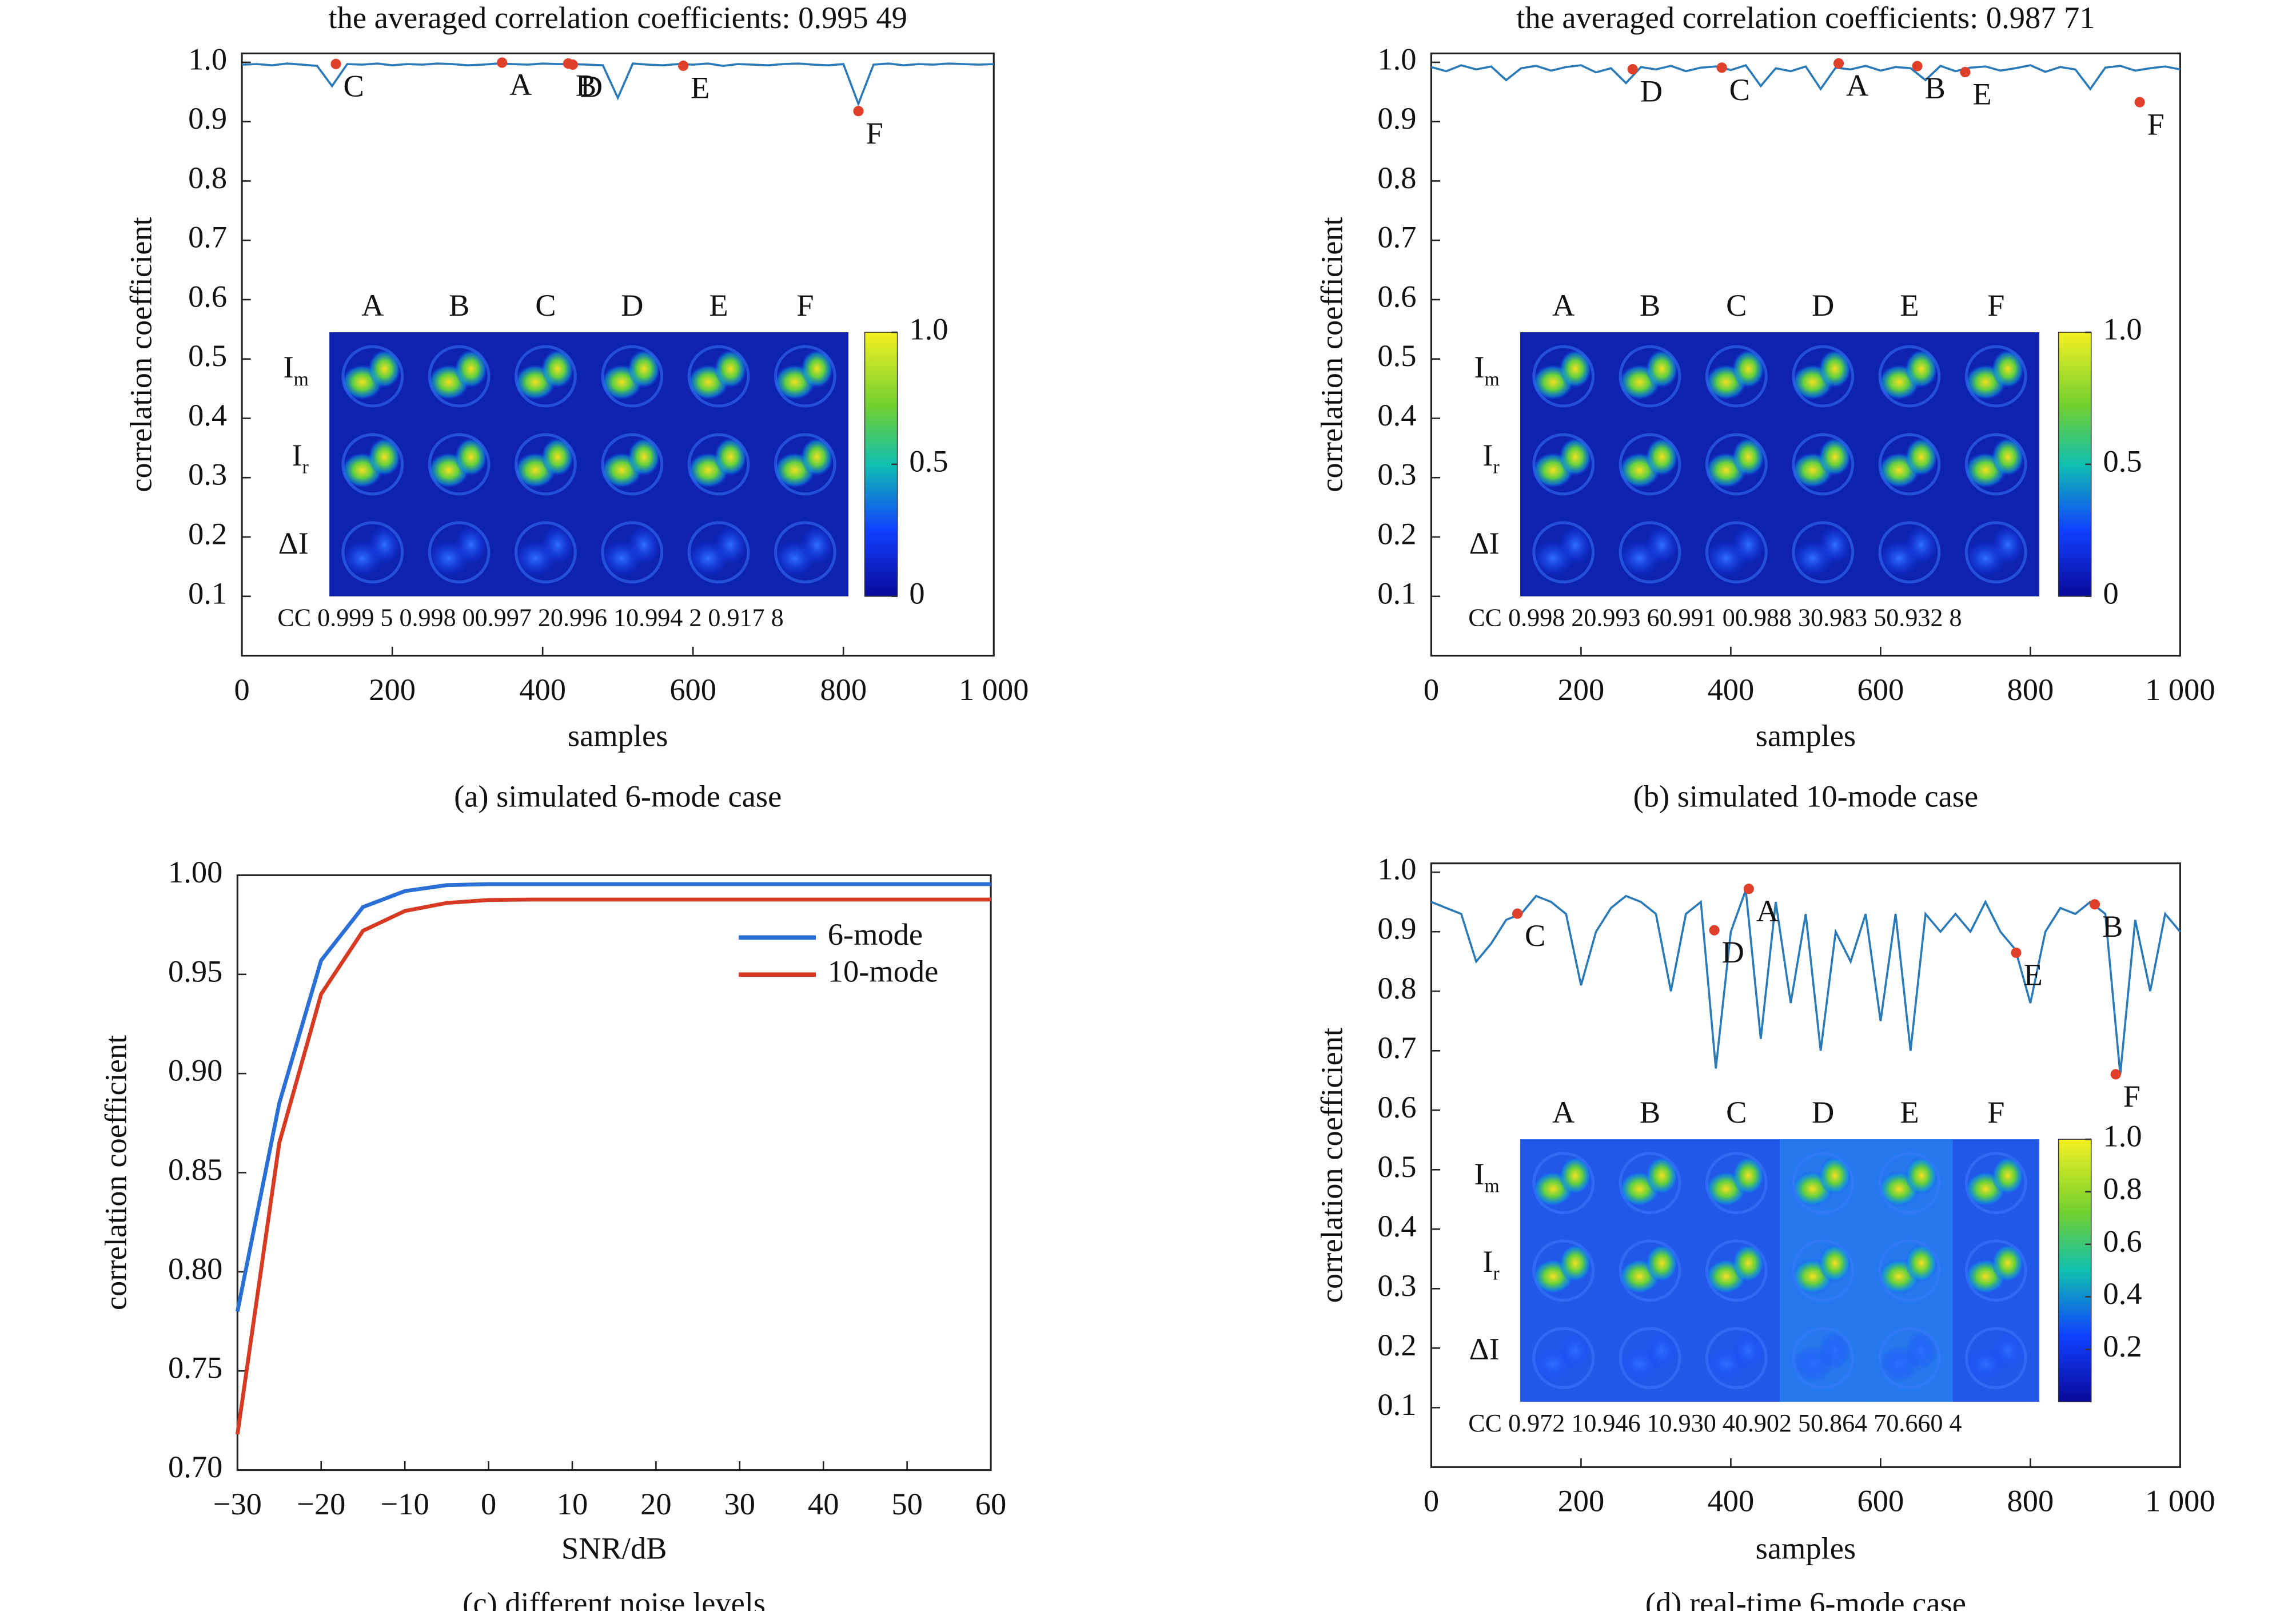  I want to click on point-label: C, so click(1739, 89).